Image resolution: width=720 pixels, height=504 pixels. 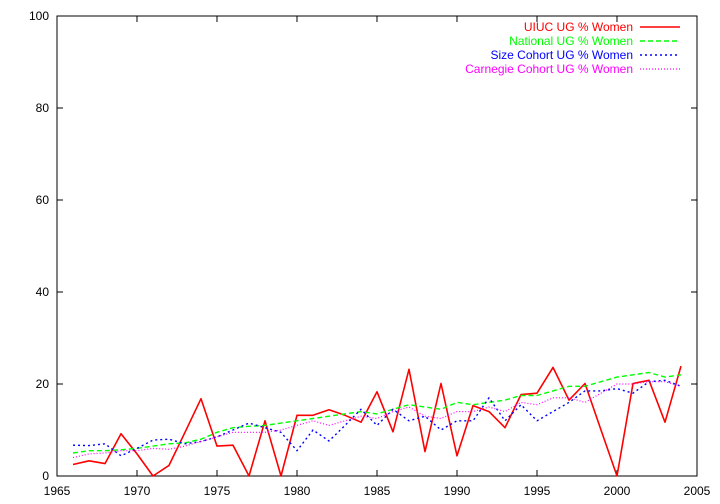 What do you see at coordinates (617, 491) in the screenshot?
I see `x-tick-label: 2000` at bounding box center [617, 491].